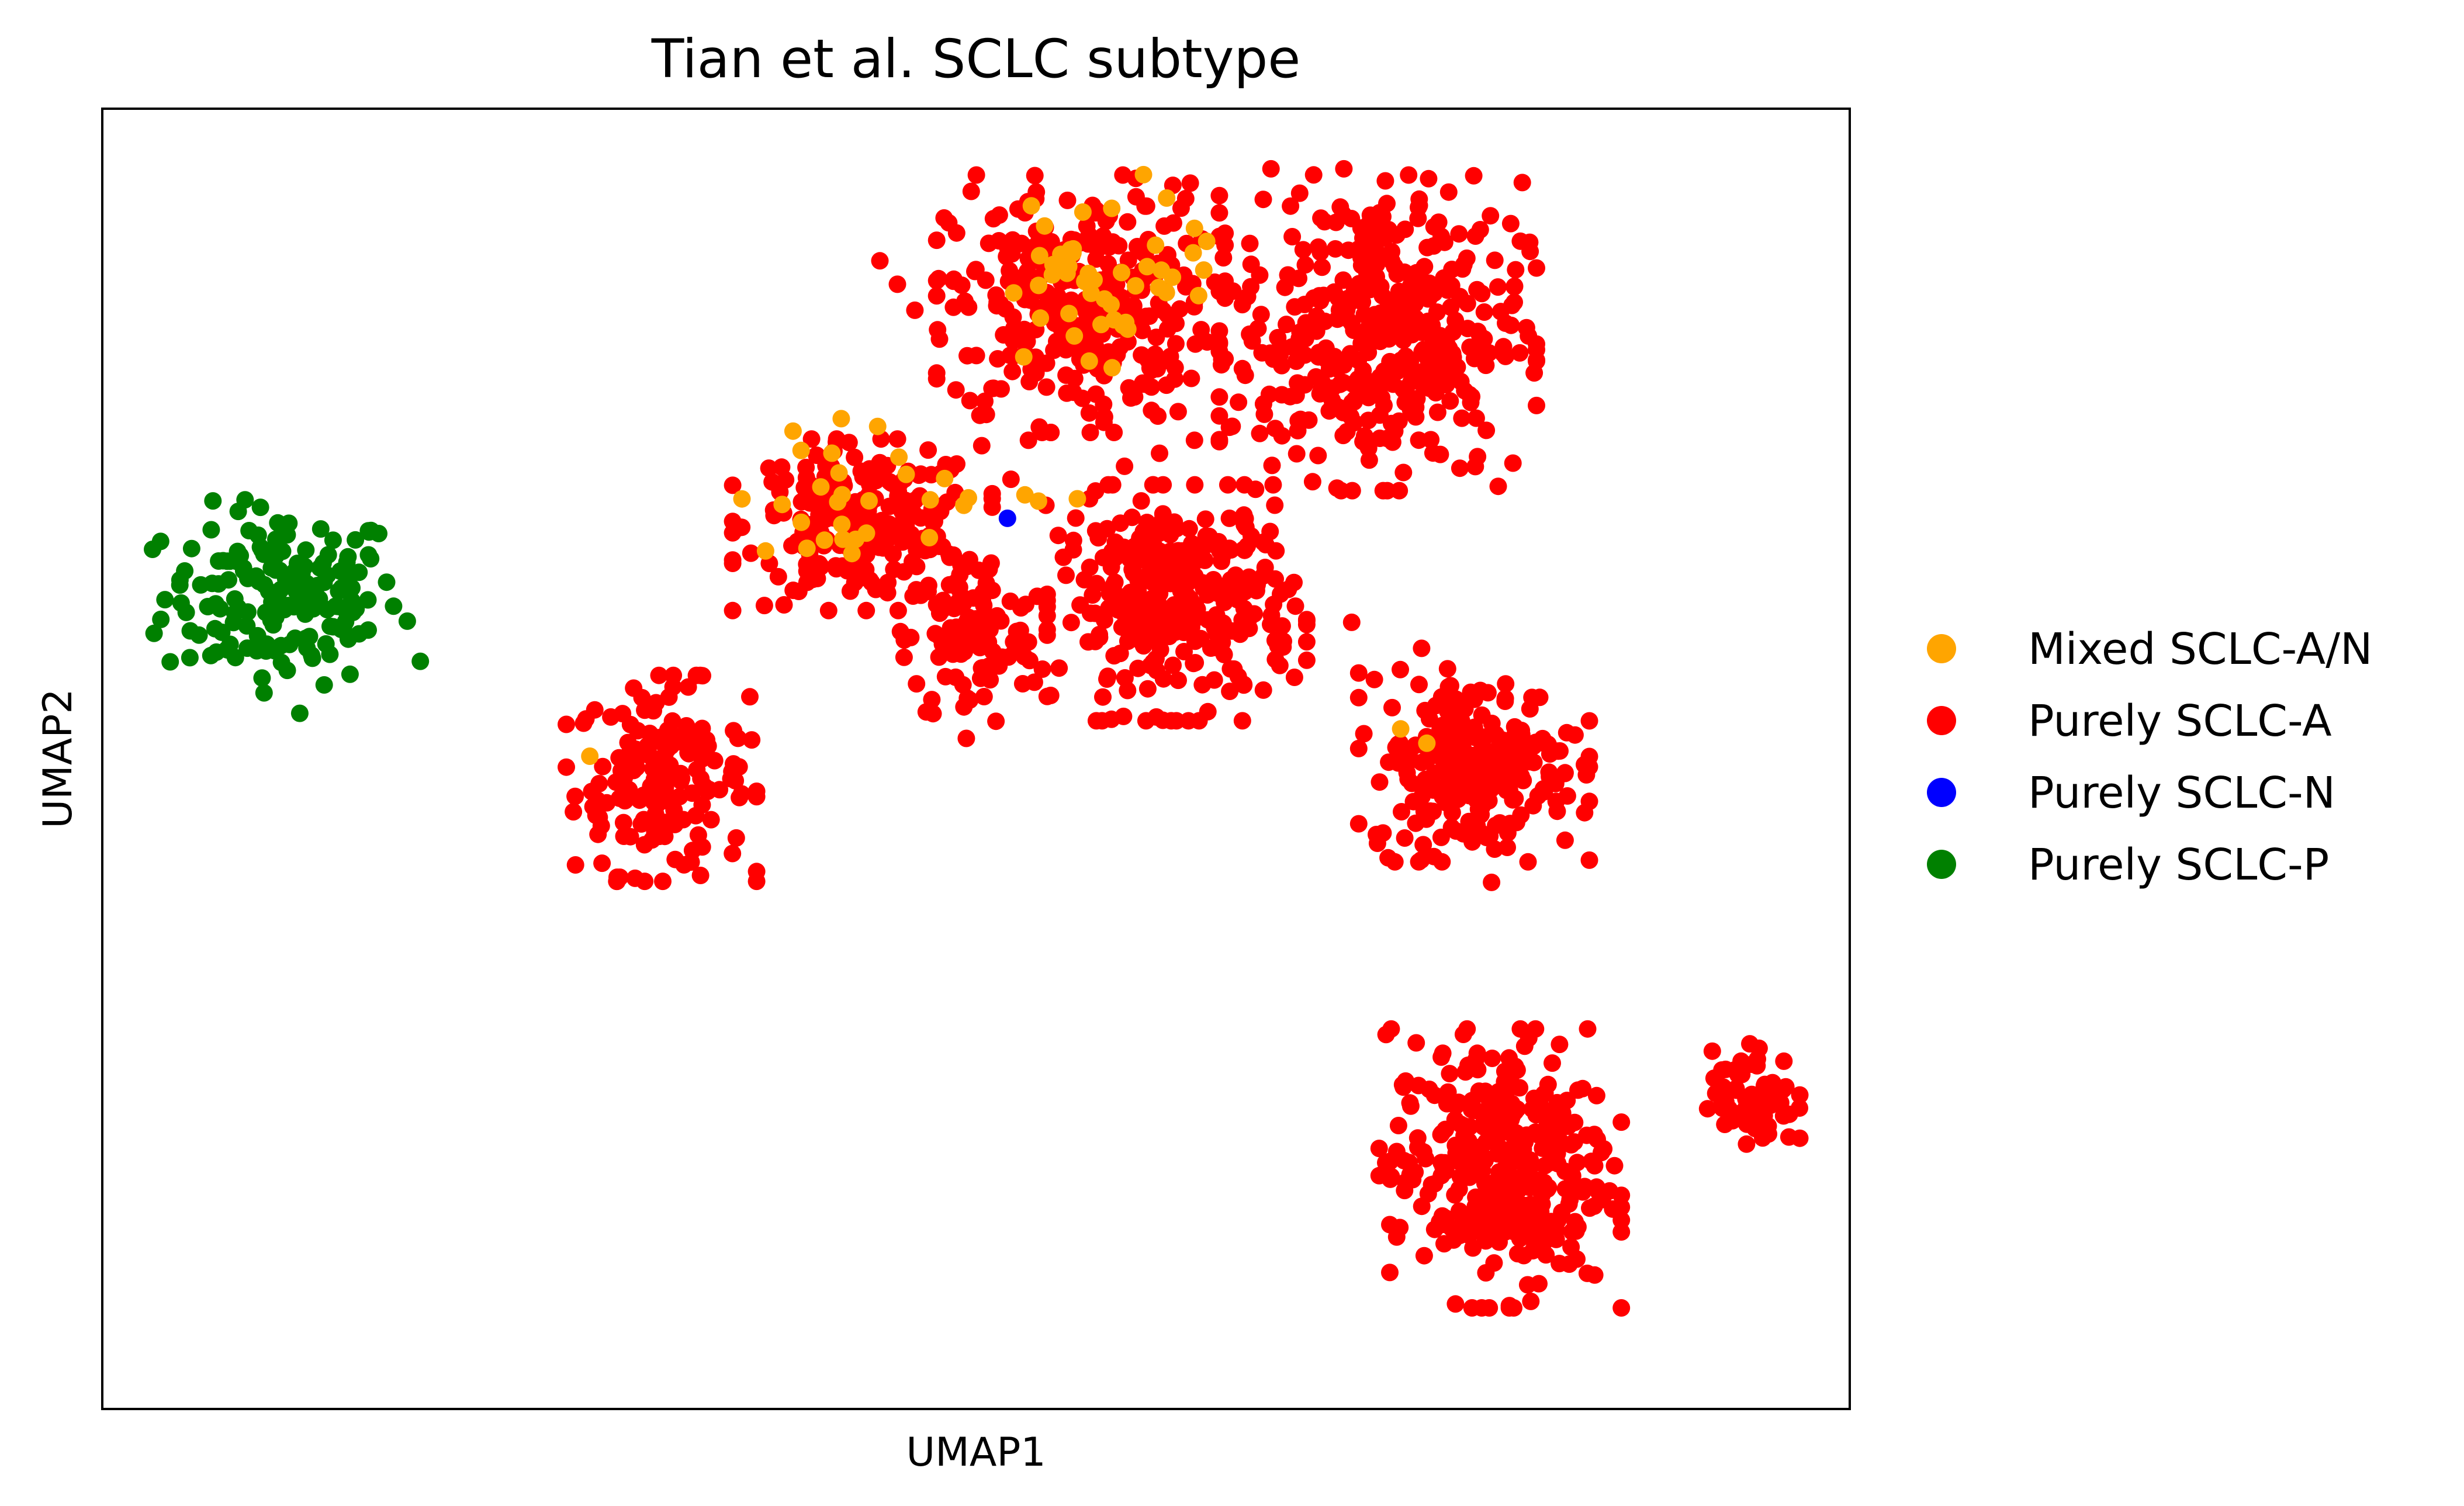 The image size is (2464, 1506). Describe the element at coordinates (2200, 649) in the screenshot. I see `legend-label-mixed-sclc-a-n: Mixed SCLC-A/N` at that location.